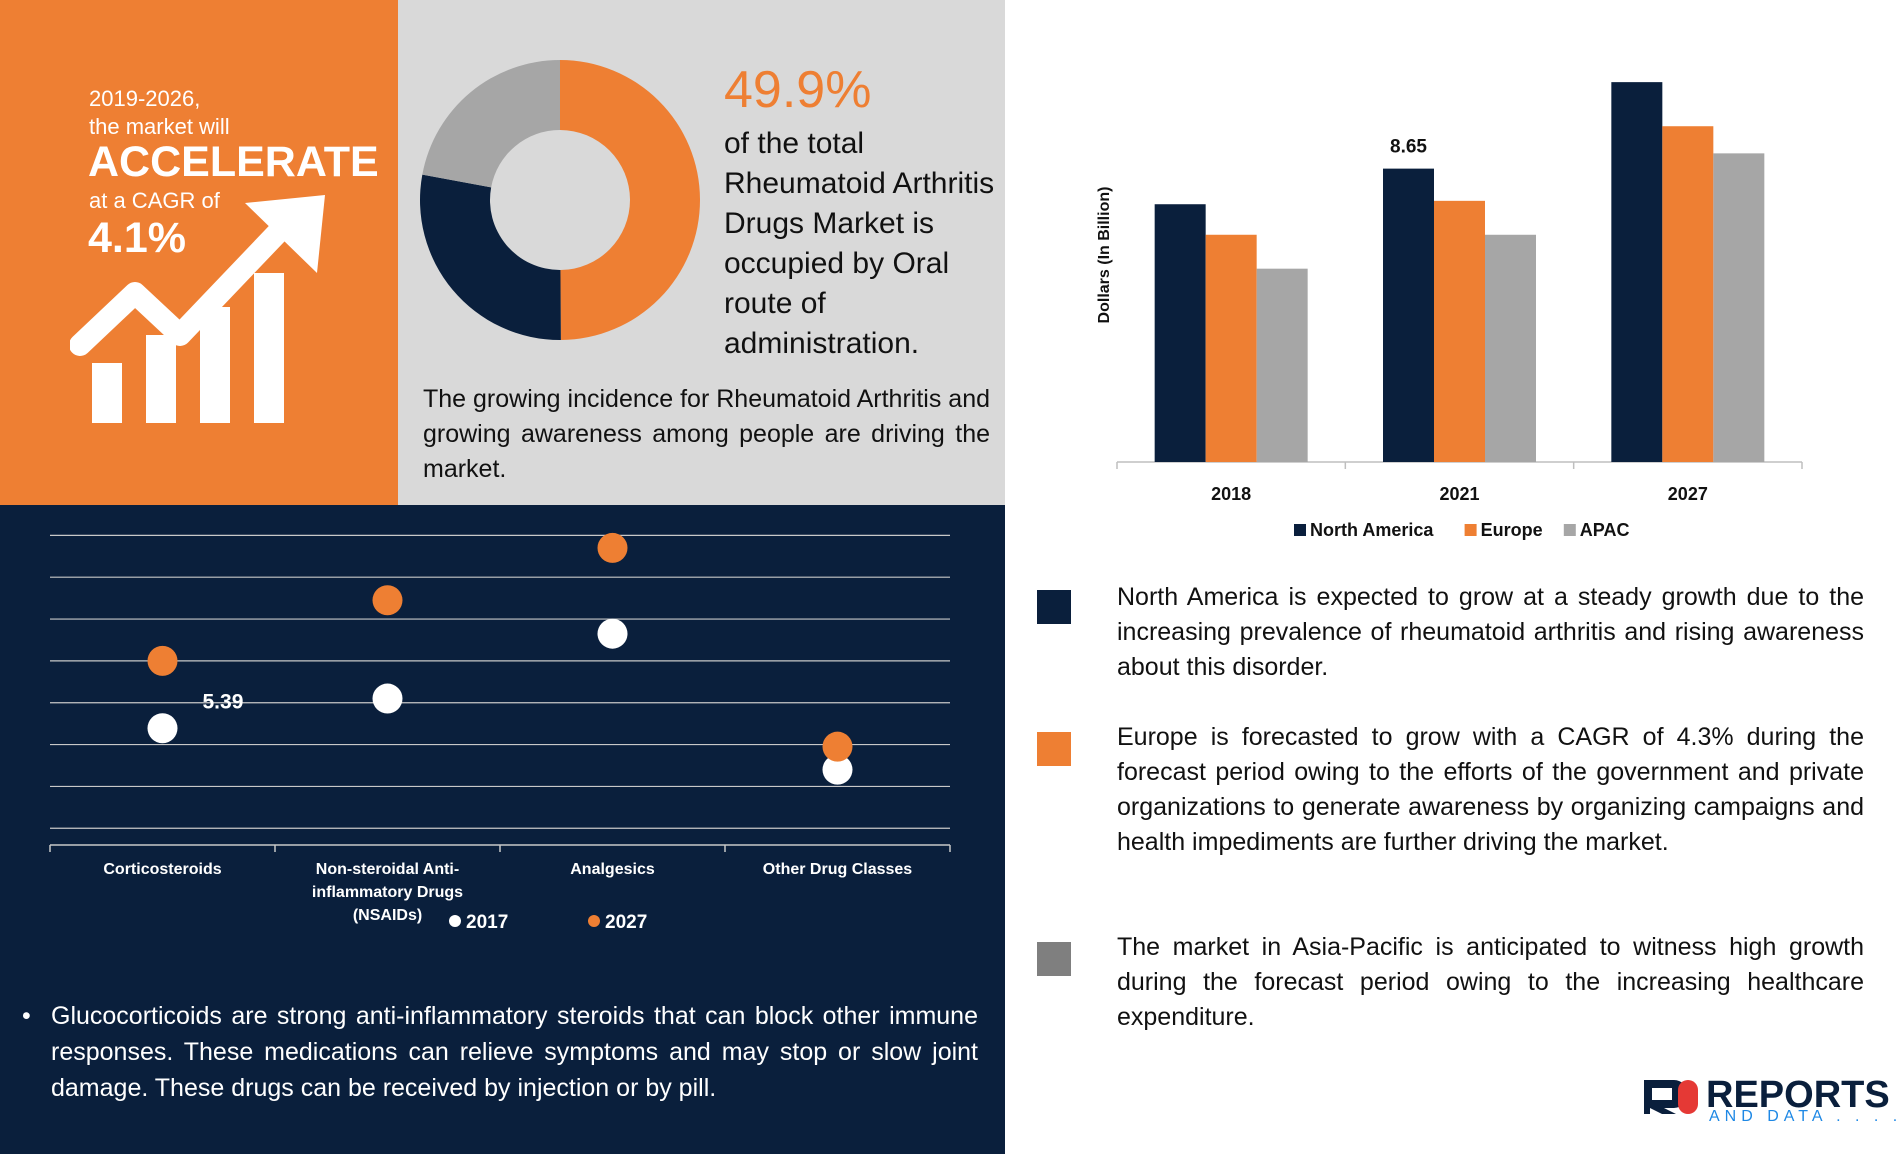  What do you see at coordinates (154, 200) in the screenshot?
I see `cagr-label: at a CAGR of` at bounding box center [154, 200].